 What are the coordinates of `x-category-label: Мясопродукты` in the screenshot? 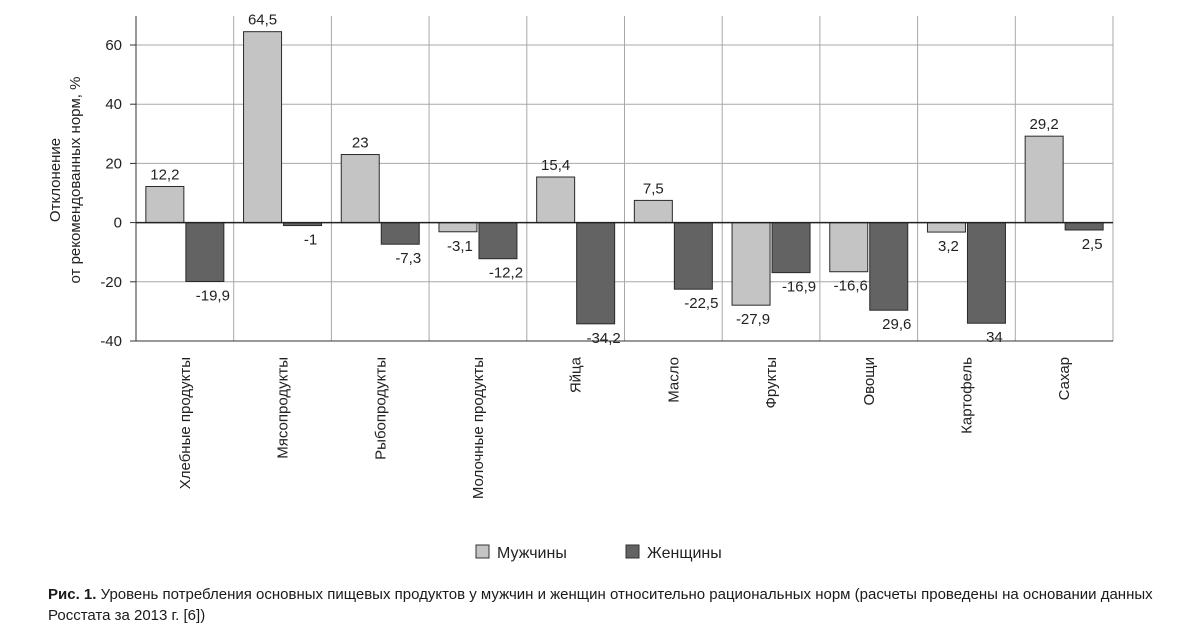 It's located at (283, 408).